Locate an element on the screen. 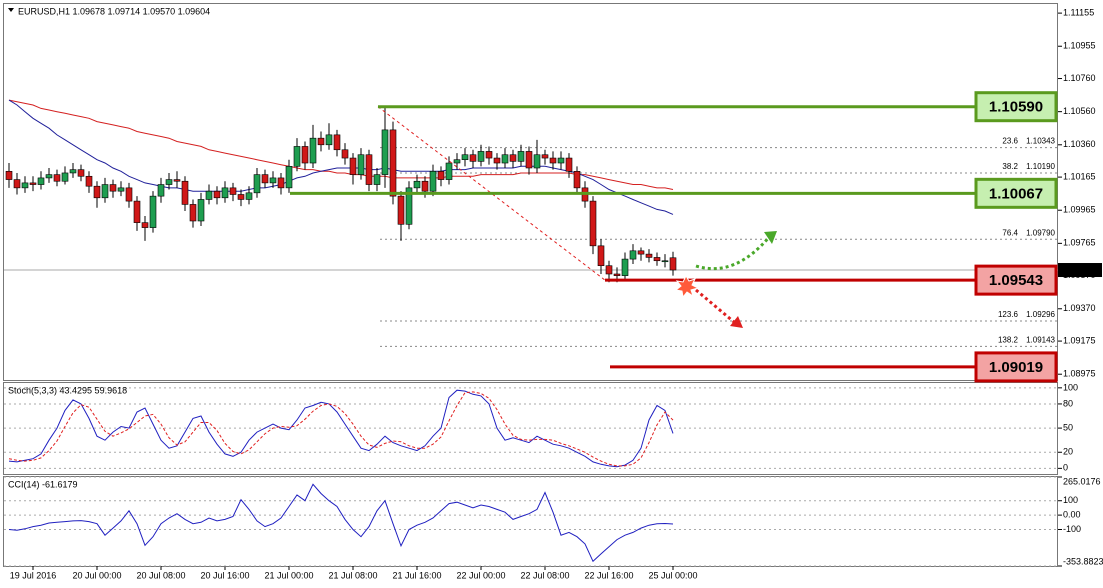  fib-value: 1.09143 is located at coordinates (1040, 339).